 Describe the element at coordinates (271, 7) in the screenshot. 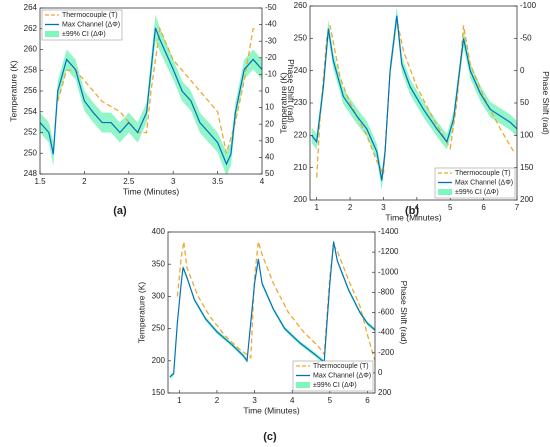

I see `y2-tick-label: -50` at that location.